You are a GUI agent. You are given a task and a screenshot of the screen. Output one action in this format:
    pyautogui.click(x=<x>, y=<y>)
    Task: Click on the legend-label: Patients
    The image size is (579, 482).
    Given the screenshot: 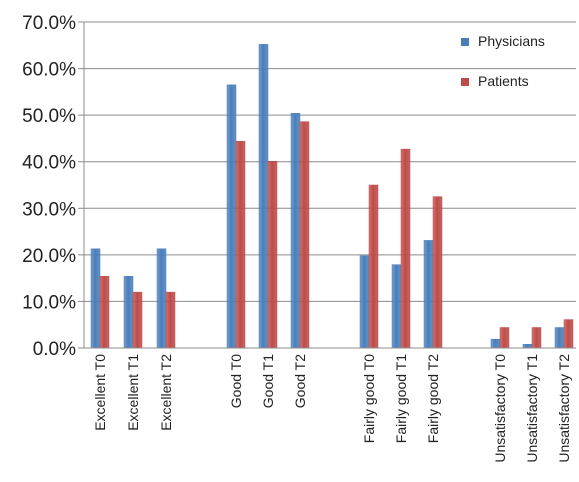 What is the action you would take?
    pyautogui.click(x=503, y=81)
    